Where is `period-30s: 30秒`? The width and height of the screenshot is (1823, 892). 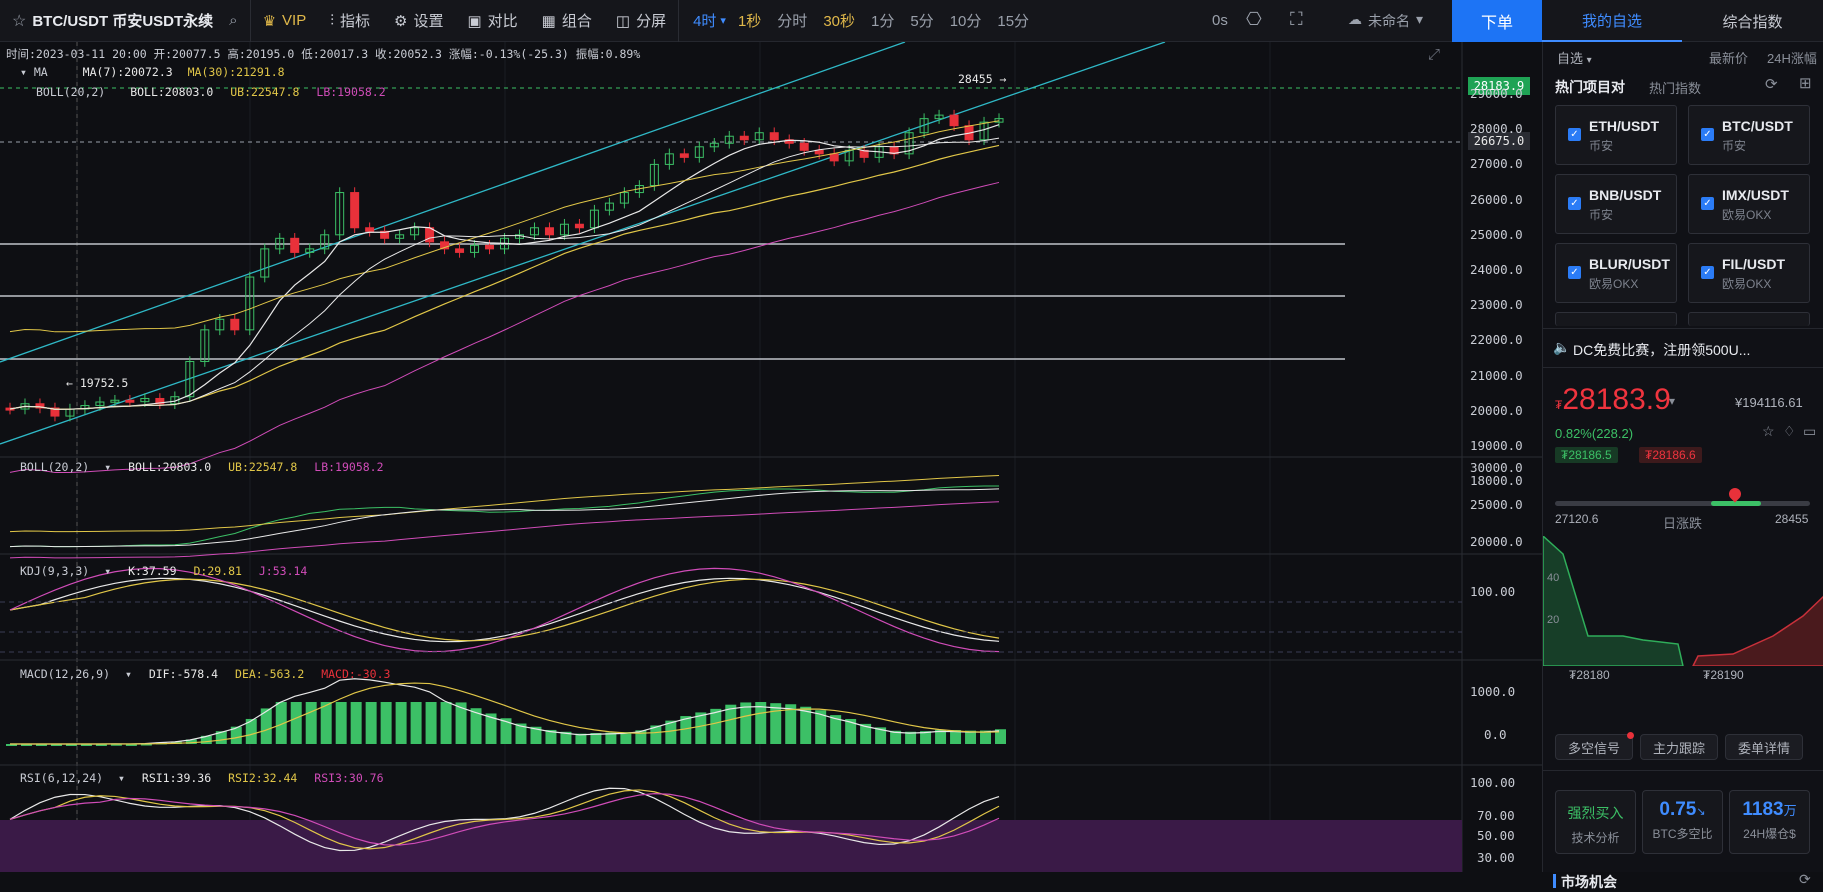
period-30s: 30秒 is located at coordinates (839, 21).